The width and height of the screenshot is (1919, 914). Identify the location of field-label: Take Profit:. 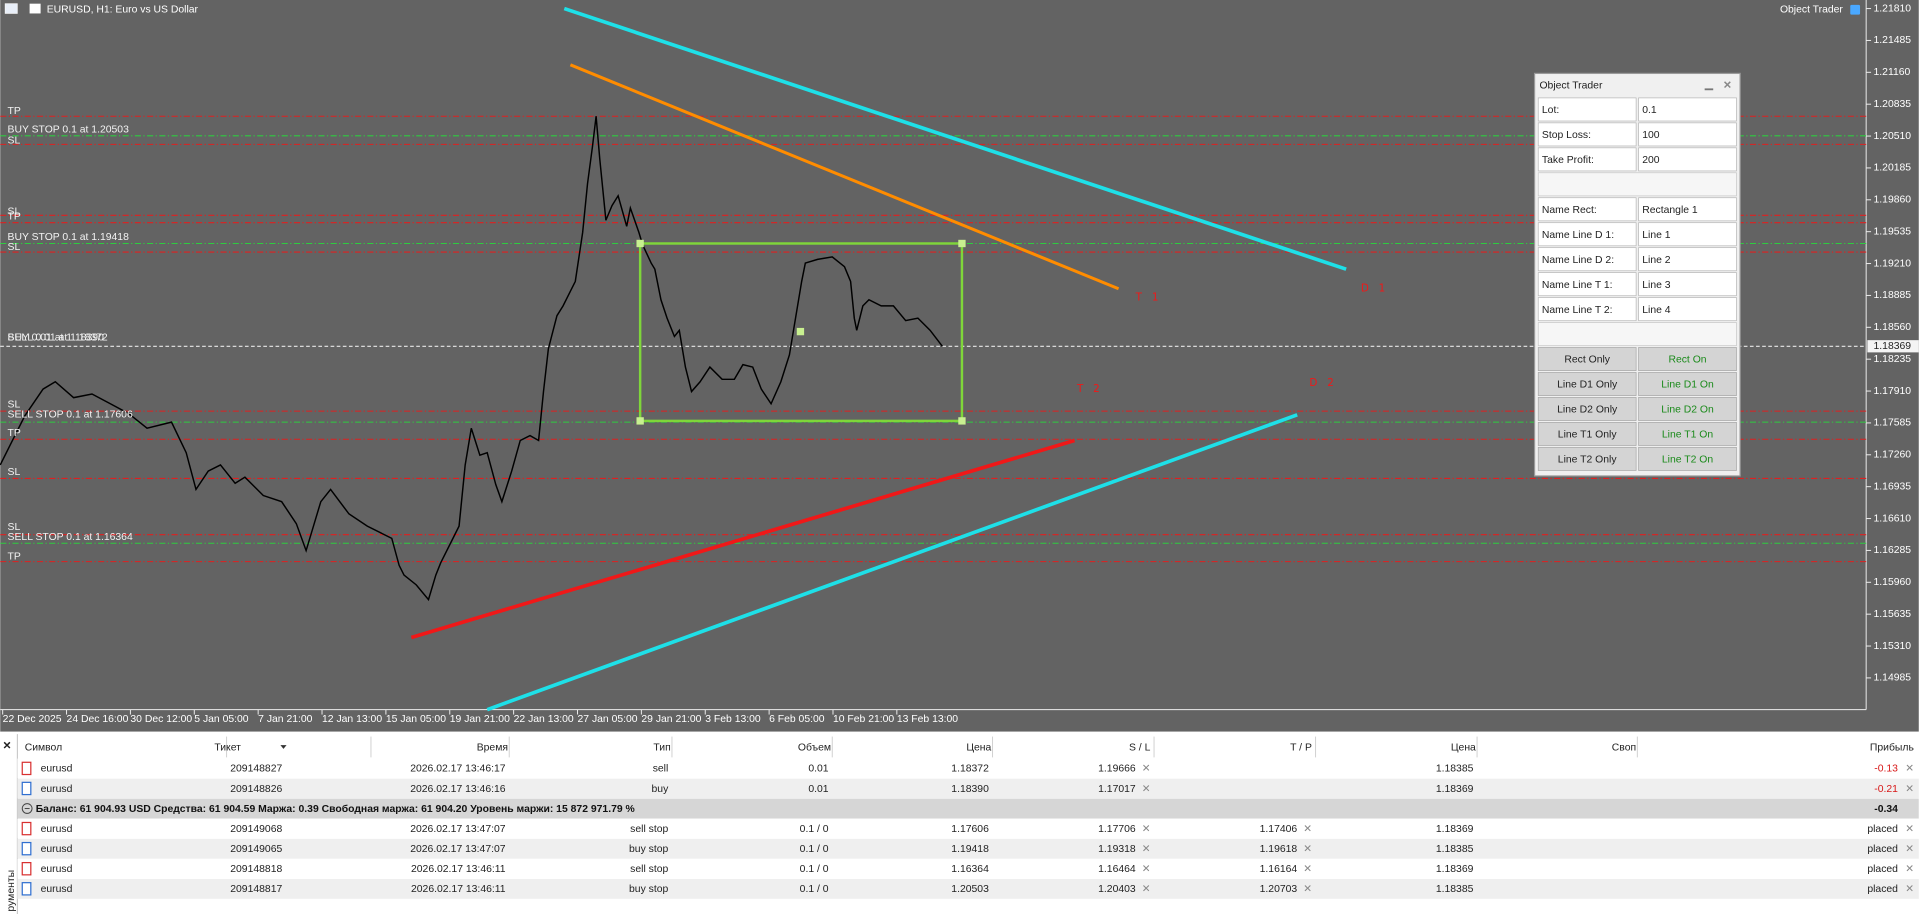
(1568, 160).